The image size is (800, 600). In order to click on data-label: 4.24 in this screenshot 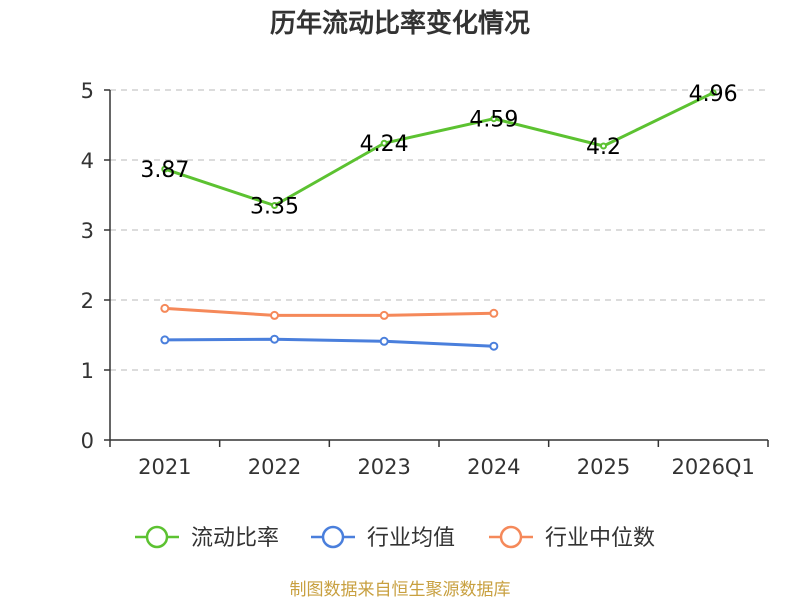, I will do `click(384, 144)`.